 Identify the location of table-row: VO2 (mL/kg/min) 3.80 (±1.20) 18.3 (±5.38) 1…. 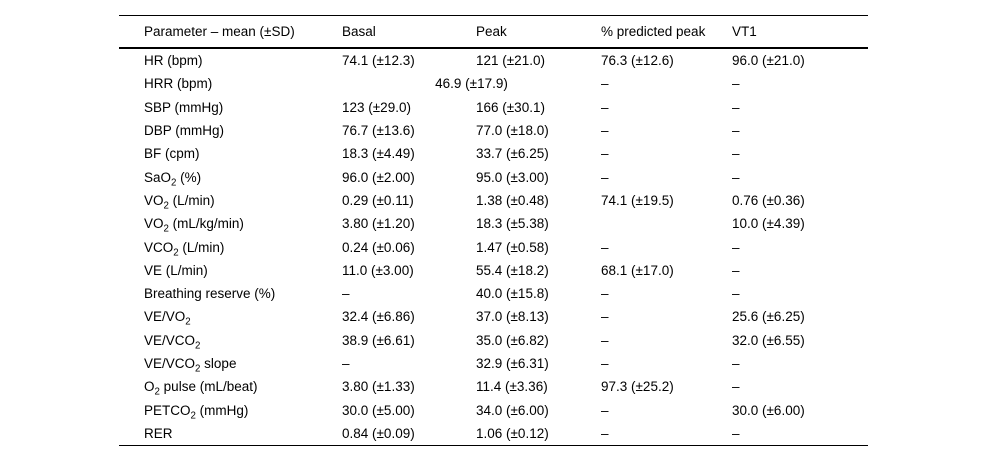
(493, 223).